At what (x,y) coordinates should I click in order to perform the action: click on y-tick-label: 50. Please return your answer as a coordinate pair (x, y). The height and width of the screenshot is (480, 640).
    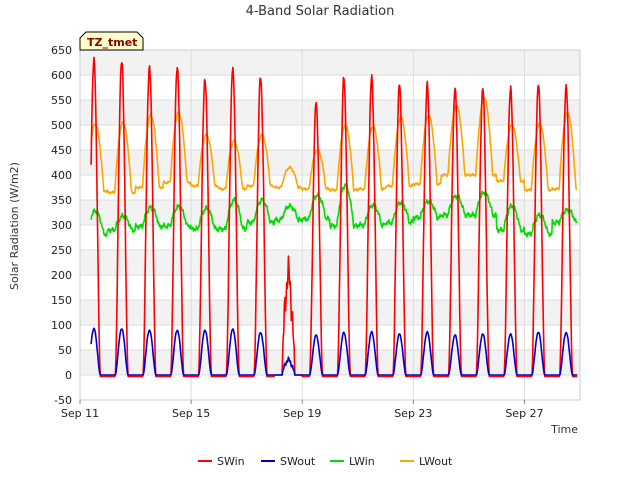
    Looking at the image, I should click on (65, 350).